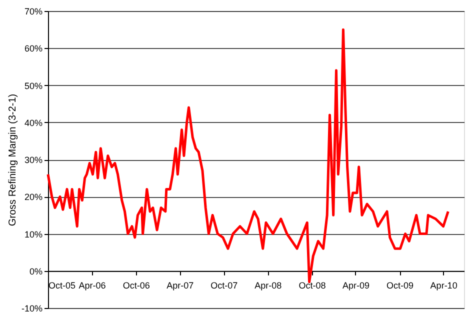 This screenshot has height=324, width=470. Describe the element at coordinates (33, 49) in the screenshot. I see `y-tick-label: 60%` at that location.